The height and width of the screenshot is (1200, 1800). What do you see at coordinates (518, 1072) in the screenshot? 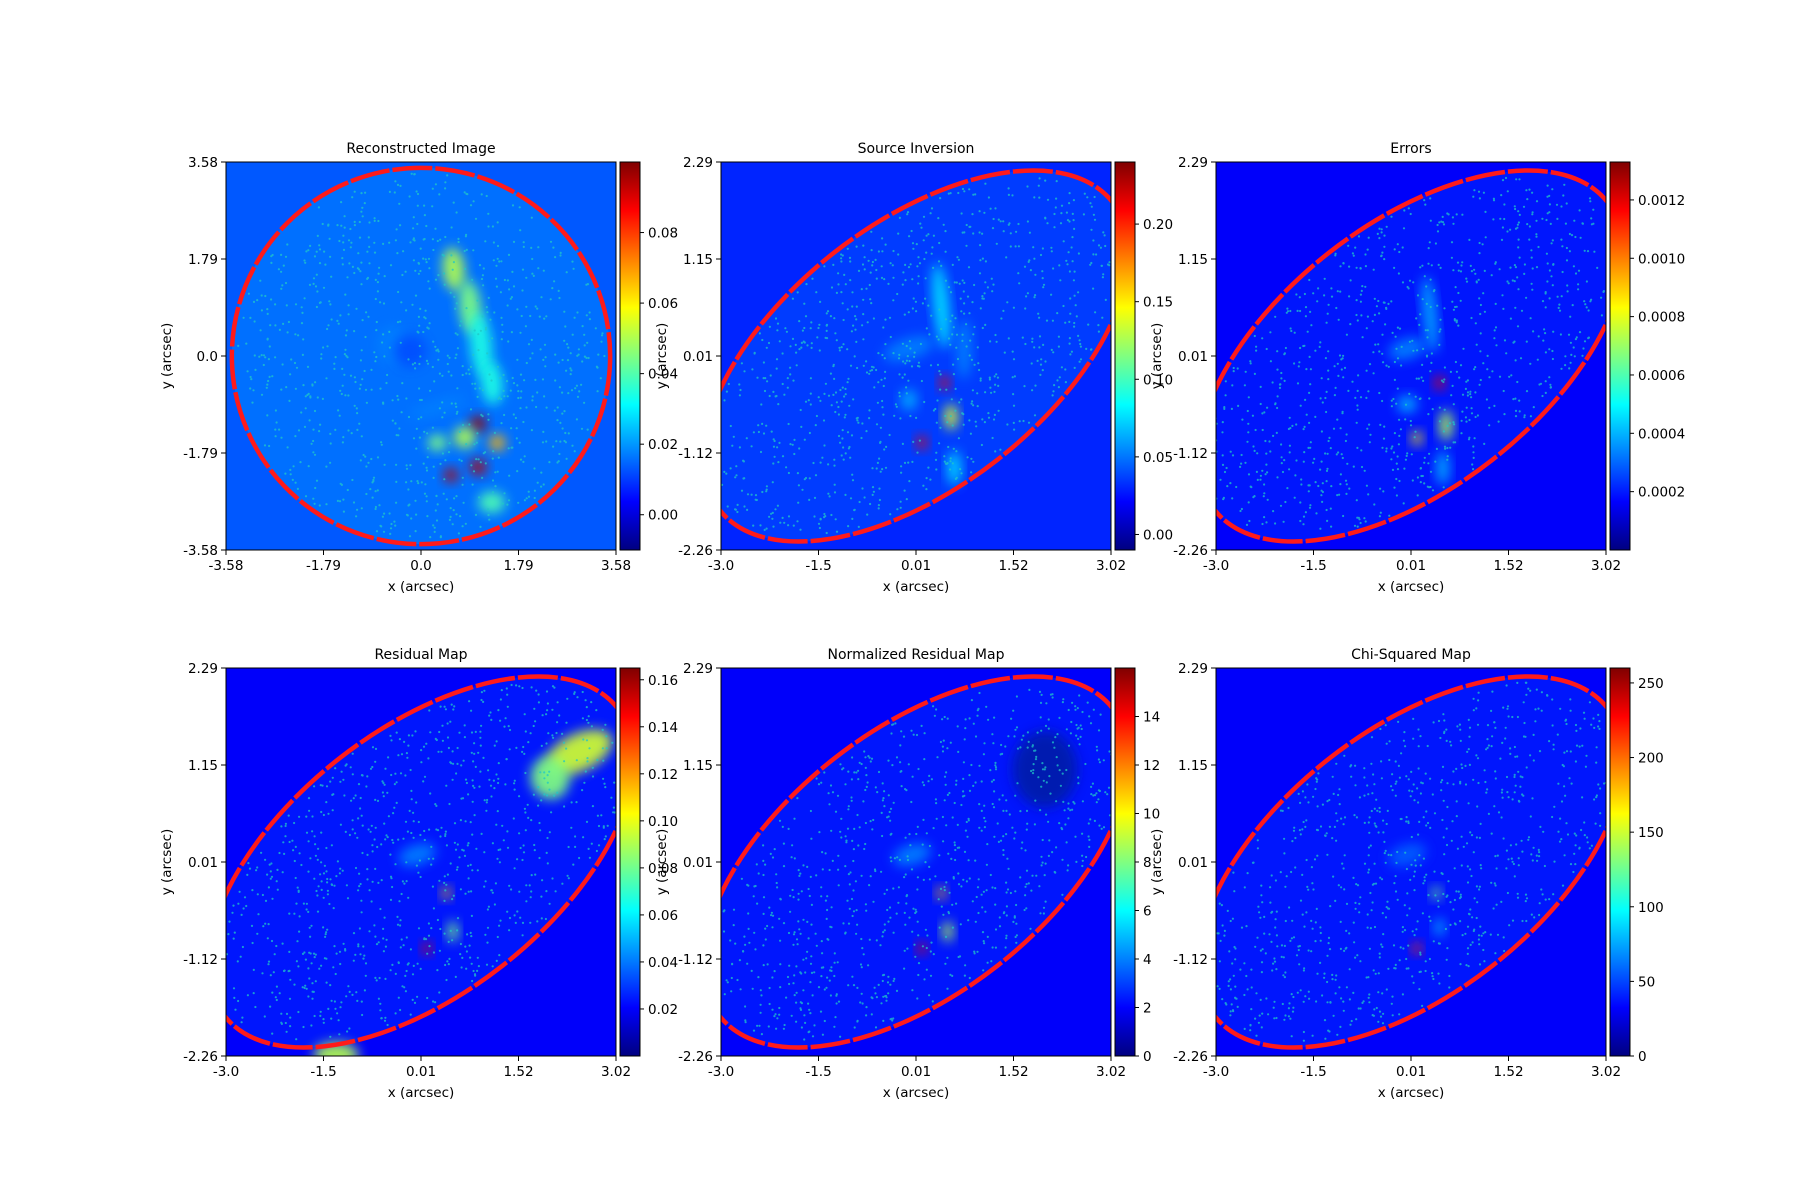
I see `x-tick-label: 1.52` at bounding box center [518, 1072].